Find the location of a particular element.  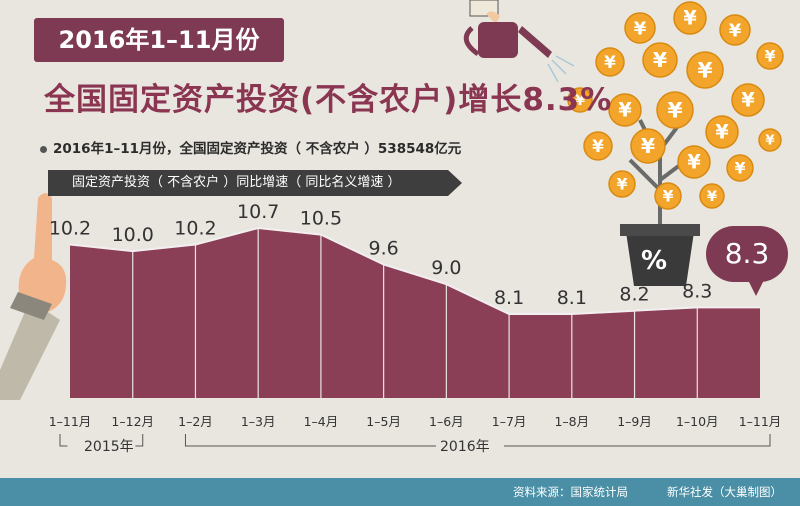

date-banner: 2016年1–11月份 is located at coordinates (159, 40).